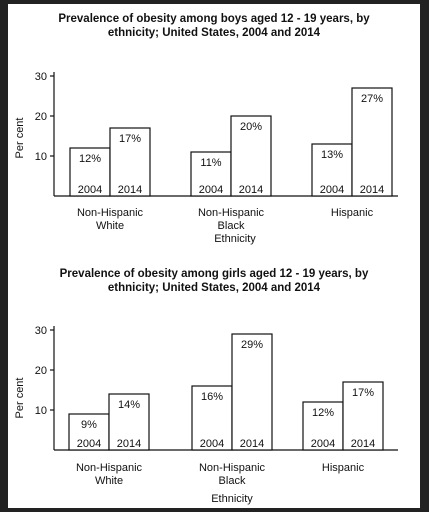 This screenshot has height=512, width=429. What do you see at coordinates (89, 425) in the screenshot?
I see `bar-value-label: 9%` at bounding box center [89, 425].